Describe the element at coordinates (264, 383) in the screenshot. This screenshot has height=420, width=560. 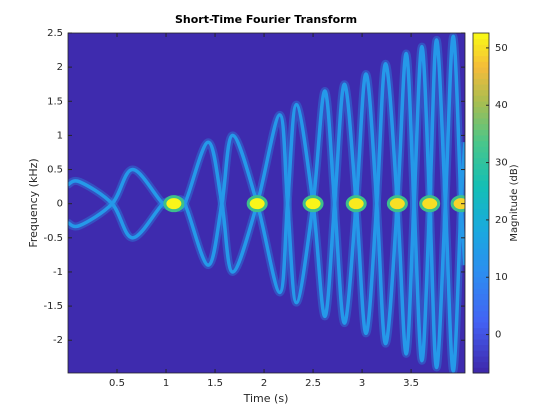
I see `x-tick-label: 2` at that location.